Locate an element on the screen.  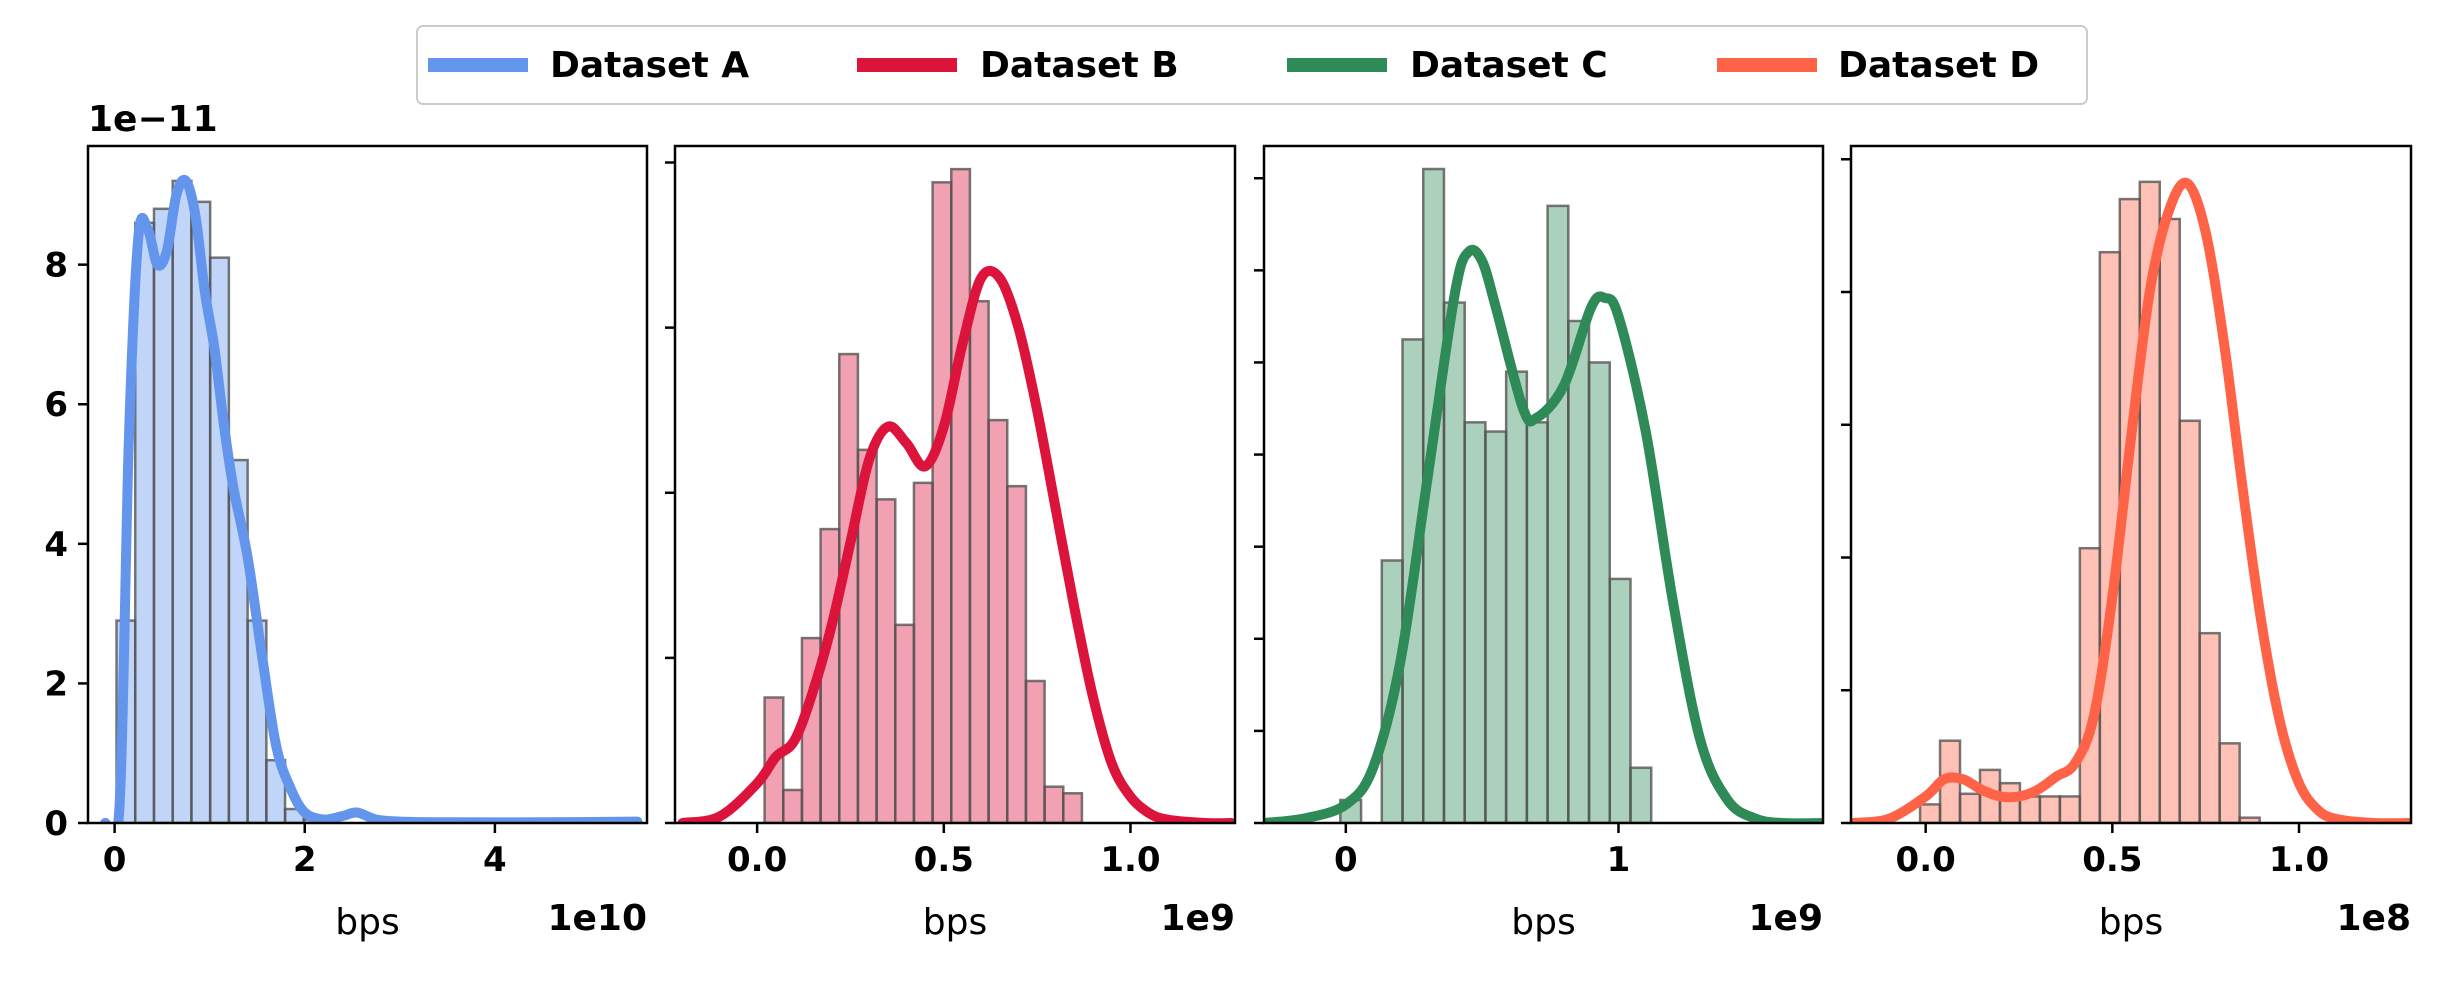
plot-area is located at coordinates (371, 498).